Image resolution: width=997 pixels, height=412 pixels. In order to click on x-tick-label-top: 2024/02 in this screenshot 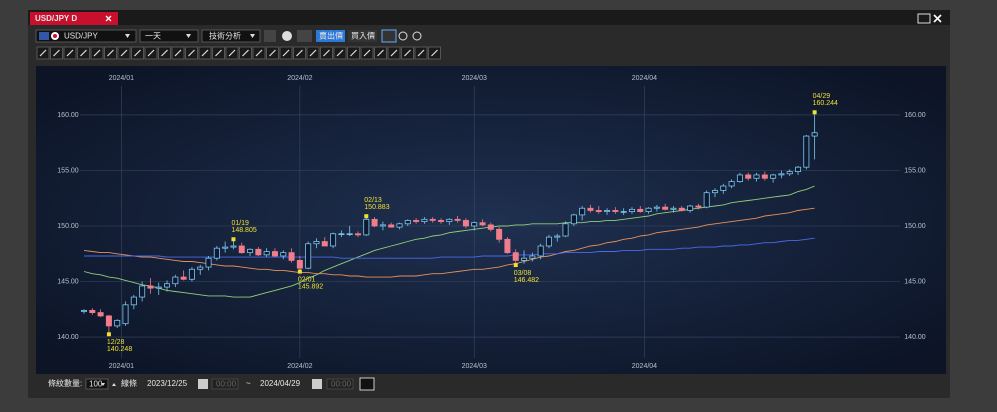, I will do `click(299, 78)`.